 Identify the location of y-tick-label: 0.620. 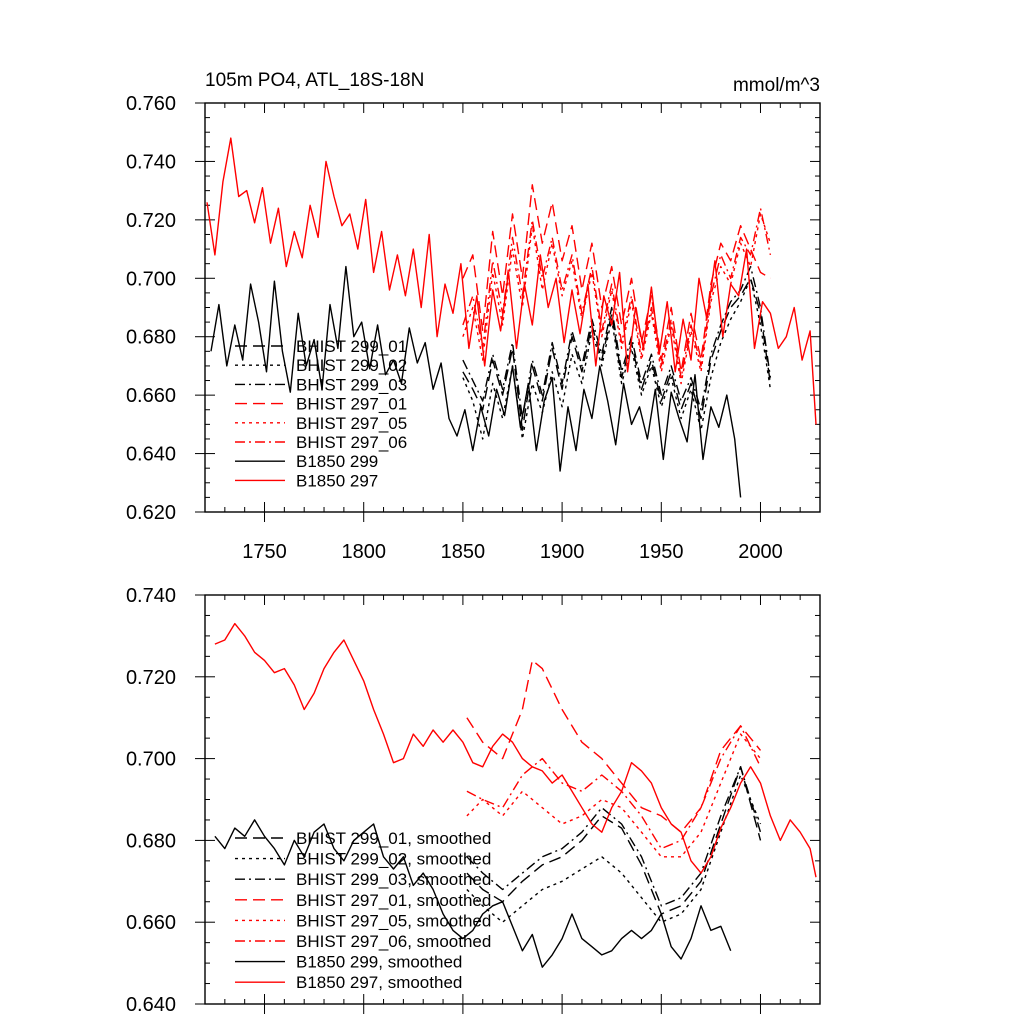
(151, 513).